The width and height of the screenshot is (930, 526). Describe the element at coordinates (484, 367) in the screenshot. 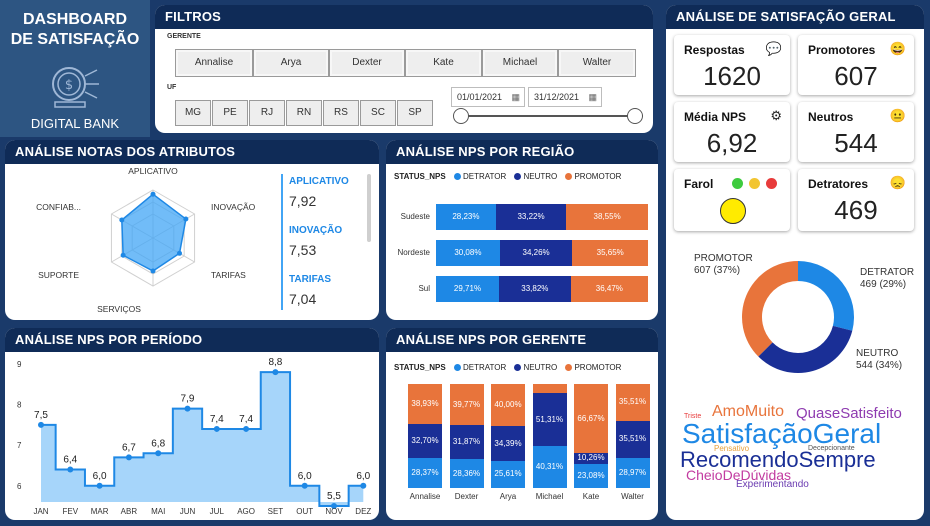

I see `legend-detrator: DETRATOR` at that location.